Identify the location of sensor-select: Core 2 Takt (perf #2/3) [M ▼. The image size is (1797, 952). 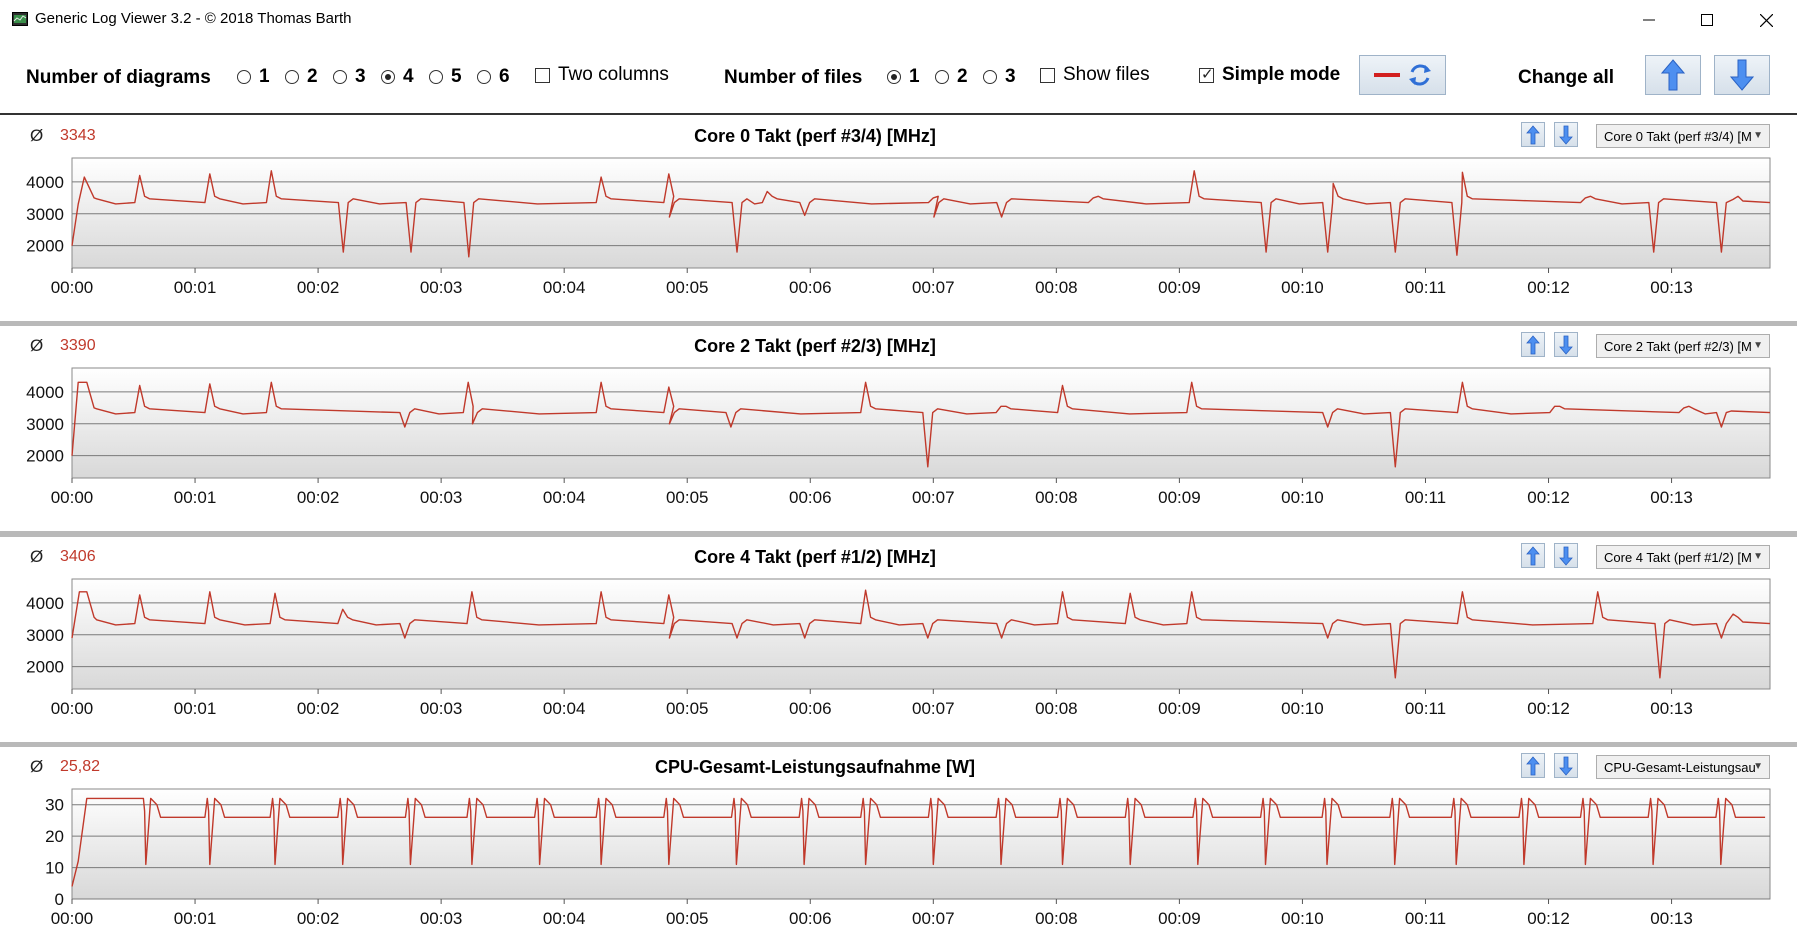
(1683, 346).